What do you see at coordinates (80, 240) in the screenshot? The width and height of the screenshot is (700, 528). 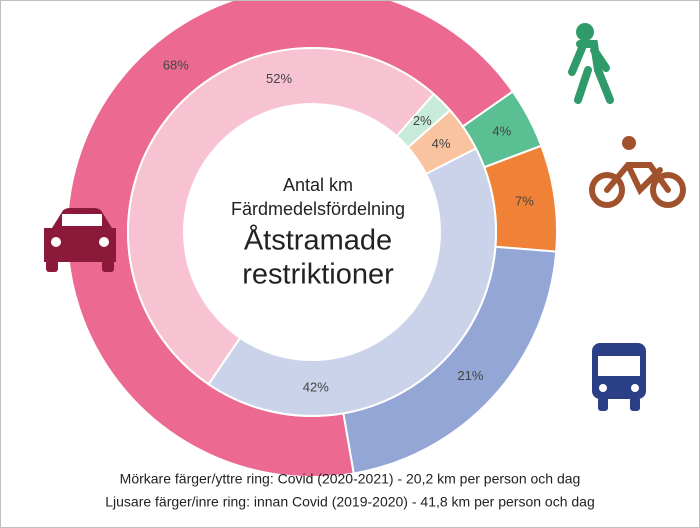 I see `car-icon` at bounding box center [80, 240].